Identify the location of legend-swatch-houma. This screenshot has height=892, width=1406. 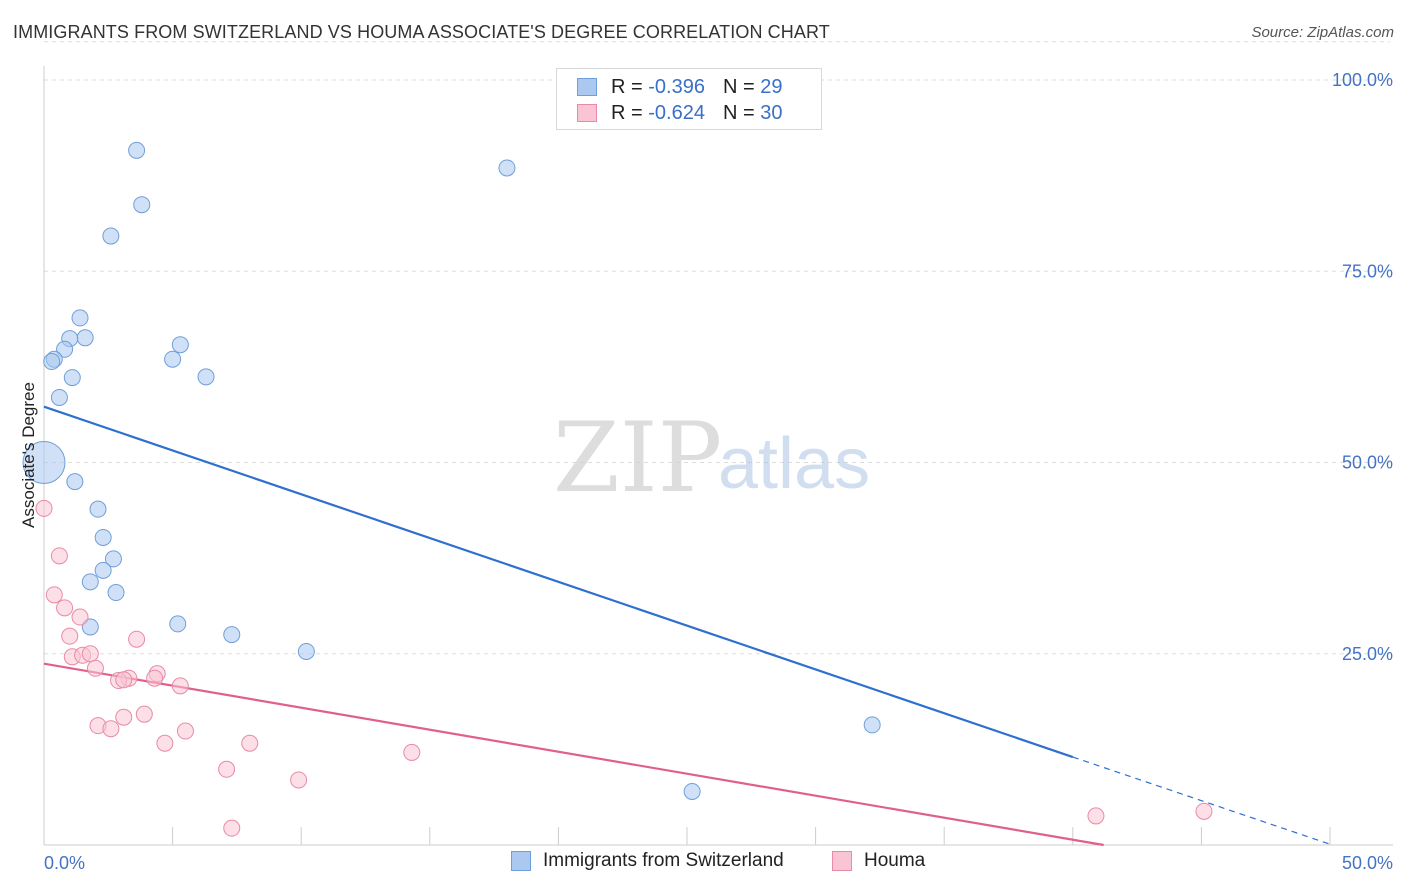
(842, 861).